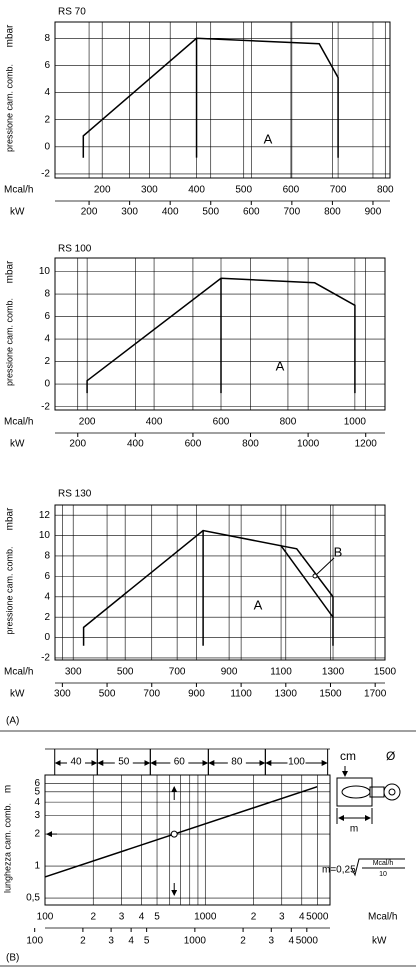 The image size is (416, 971). What do you see at coordinates (45, 535) in the screenshot?
I see `y-tick-label: 10` at bounding box center [45, 535].